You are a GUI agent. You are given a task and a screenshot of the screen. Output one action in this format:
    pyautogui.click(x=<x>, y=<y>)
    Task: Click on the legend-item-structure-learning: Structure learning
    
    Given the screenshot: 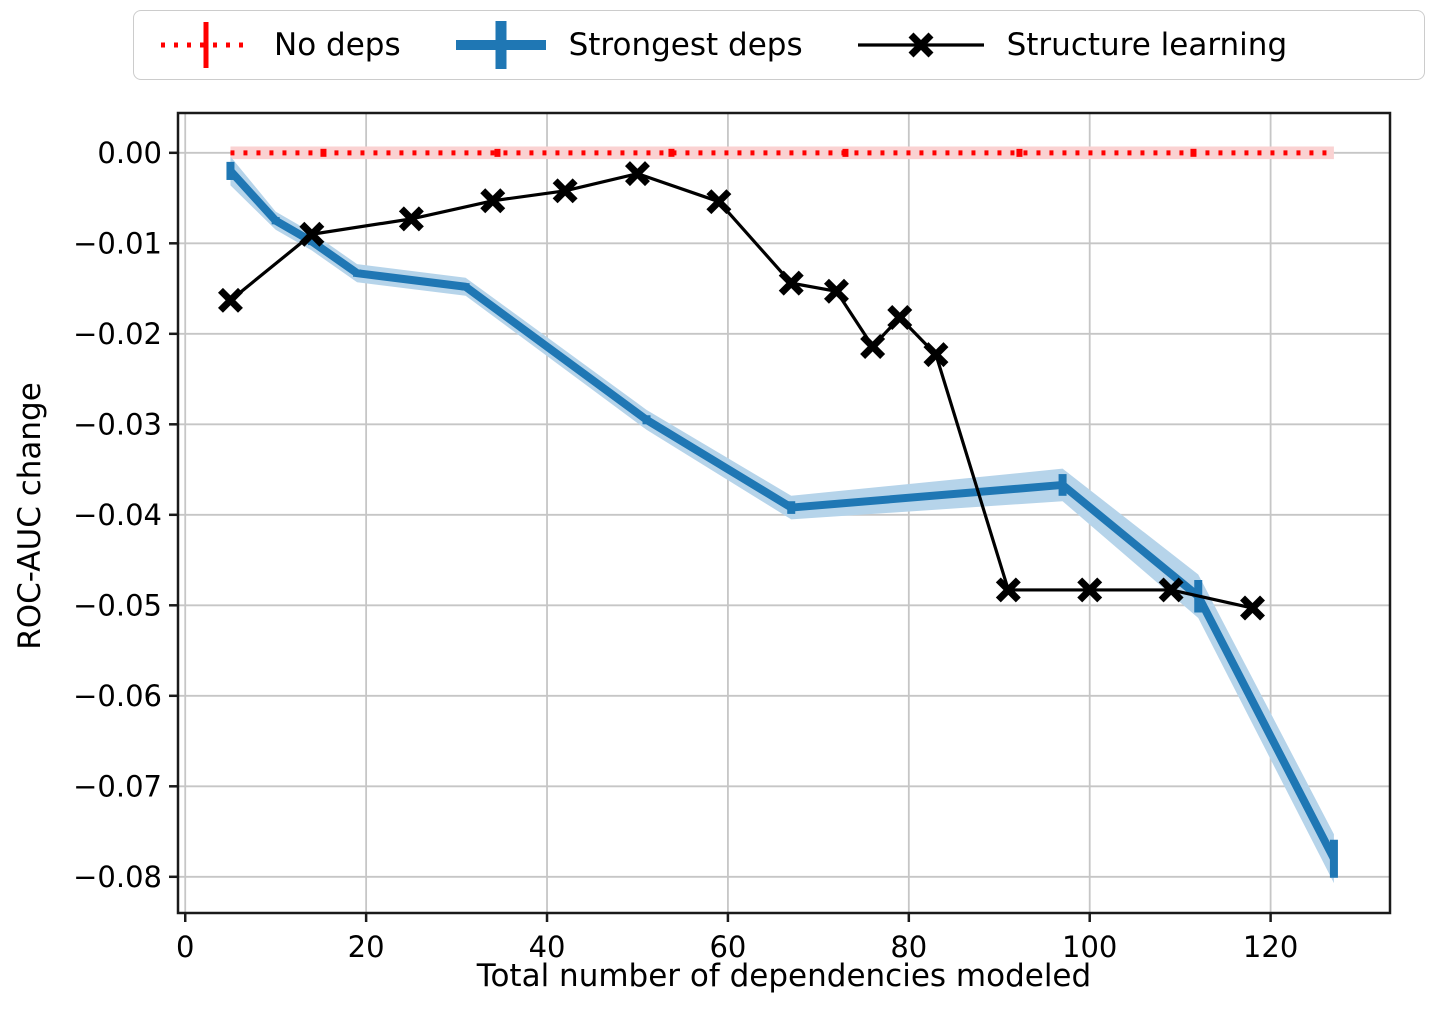 What is the action you would take?
    pyautogui.click(x=1071, y=45)
    